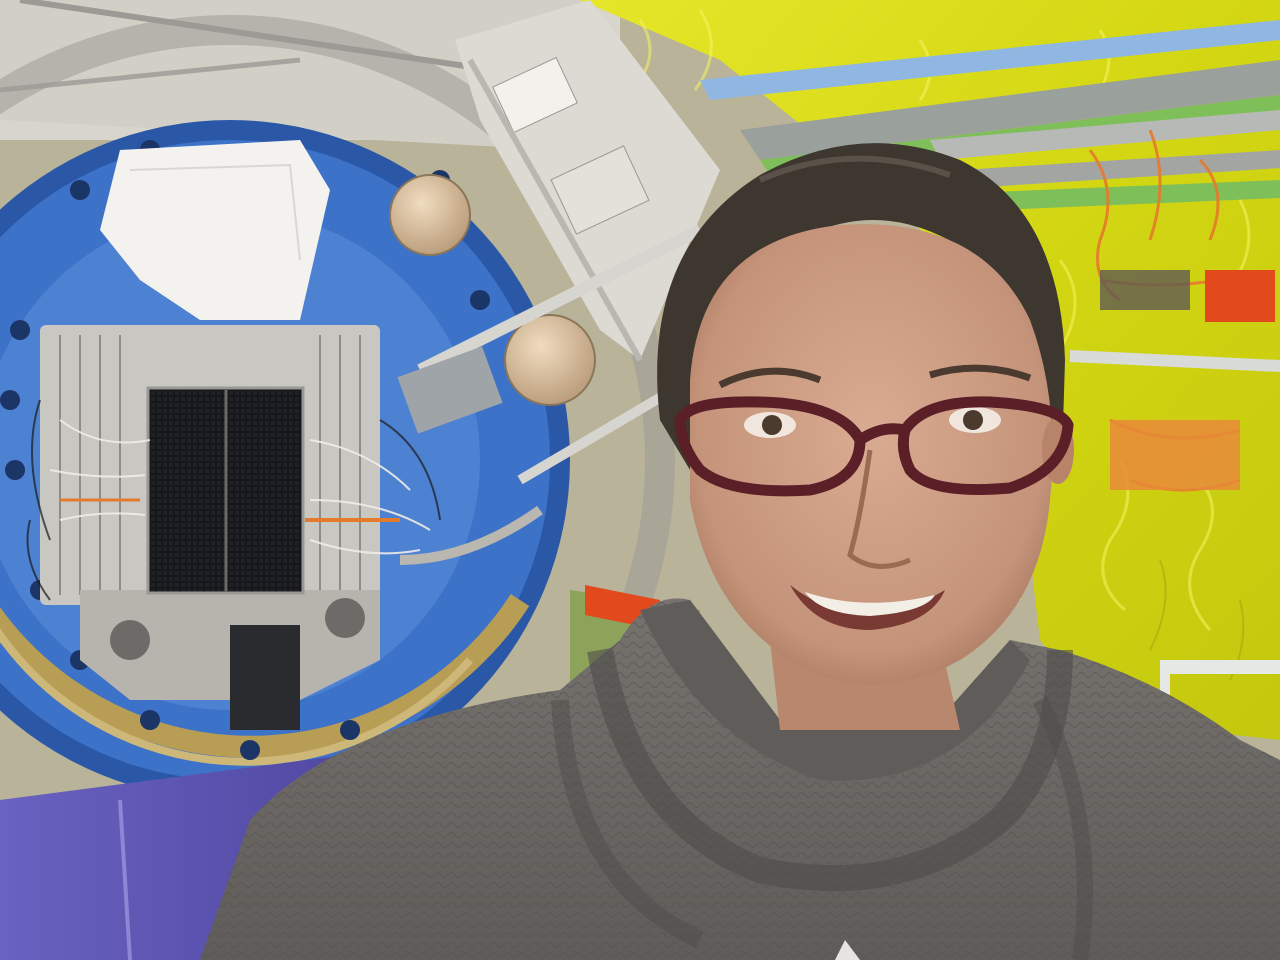 This screenshot has width=1280, height=960. I want to click on white-cover-sheet, so click(215, 230).